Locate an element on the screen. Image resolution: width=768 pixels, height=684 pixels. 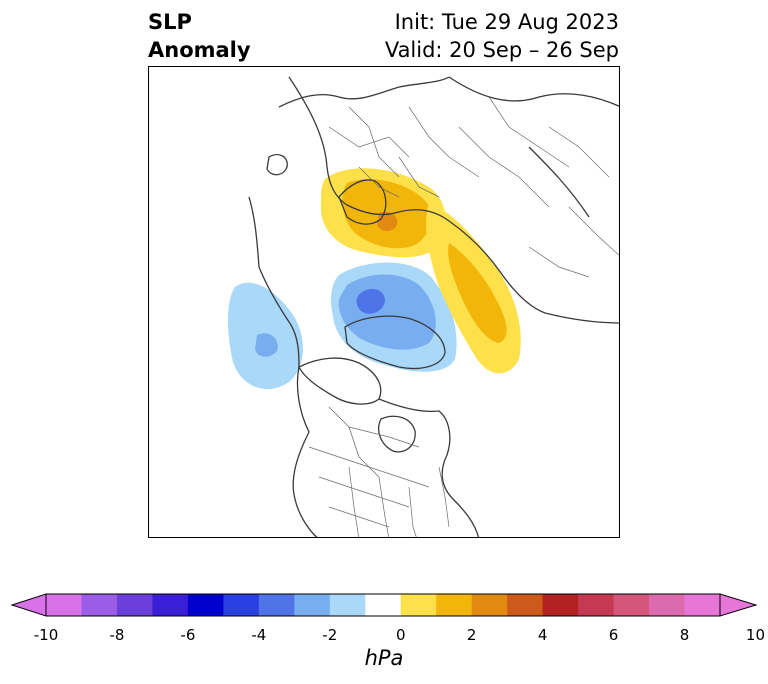
anomaly-fills is located at coordinates (374, 279).